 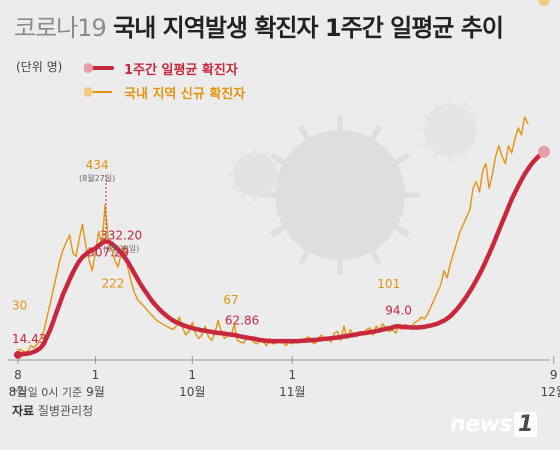 What do you see at coordinates (98, 92) in the screenshot?
I see `legend-daily-swatch` at bounding box center [98, 92].